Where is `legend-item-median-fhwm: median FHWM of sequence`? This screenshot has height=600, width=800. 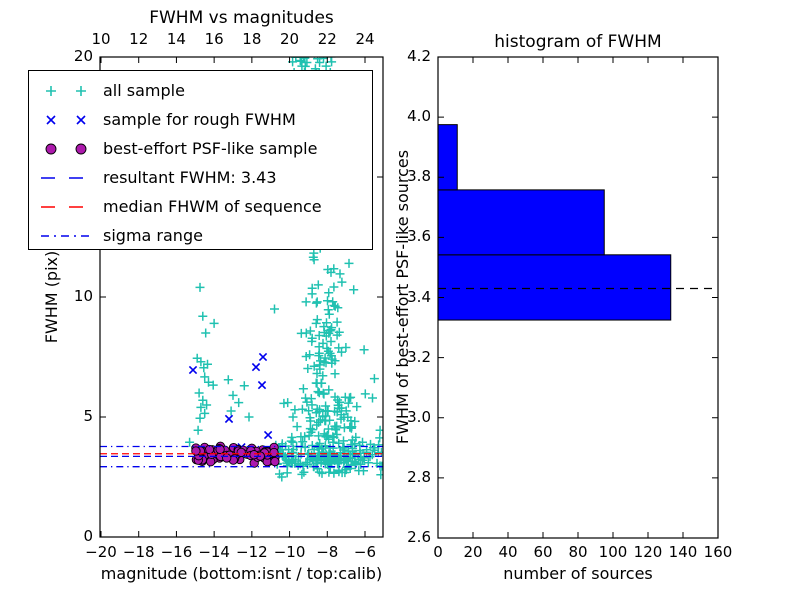 legend-item-median-fhwm: median FHWM of sequence is located at coordinates (200, 206).